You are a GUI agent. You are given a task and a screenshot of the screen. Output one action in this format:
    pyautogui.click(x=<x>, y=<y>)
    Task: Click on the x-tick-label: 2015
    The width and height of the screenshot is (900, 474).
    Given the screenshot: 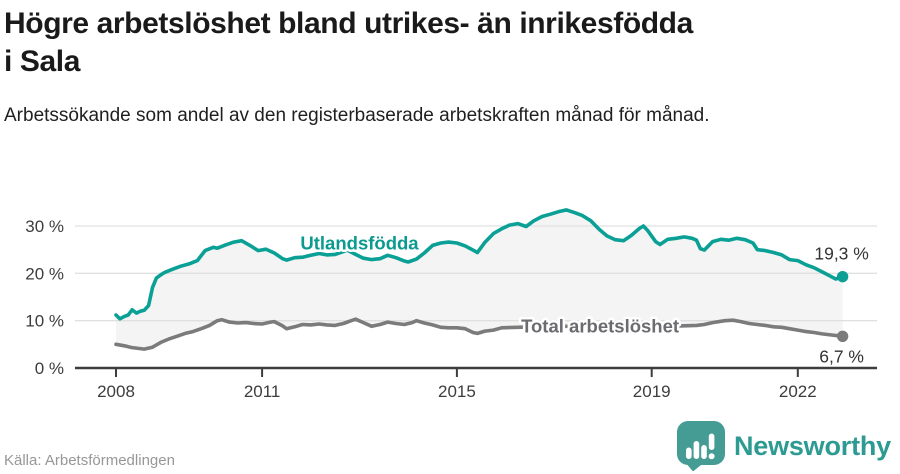 What is the action you would take?
    pyautogui.click(x=457, y=391)
    